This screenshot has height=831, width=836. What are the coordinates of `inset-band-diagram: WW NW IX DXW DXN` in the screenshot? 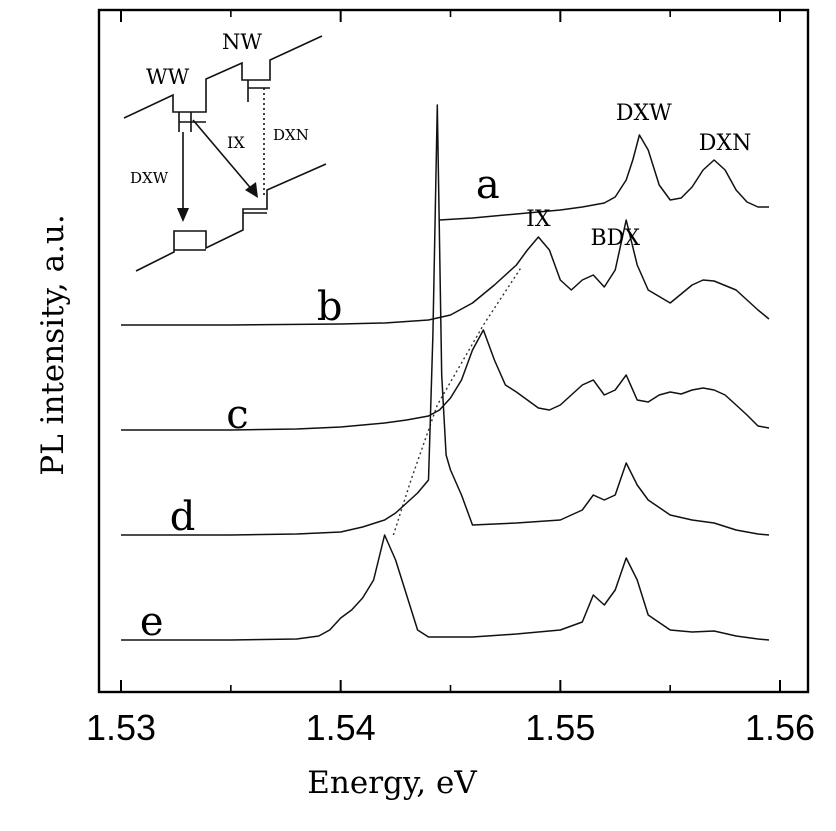 It's located at (225, 151).